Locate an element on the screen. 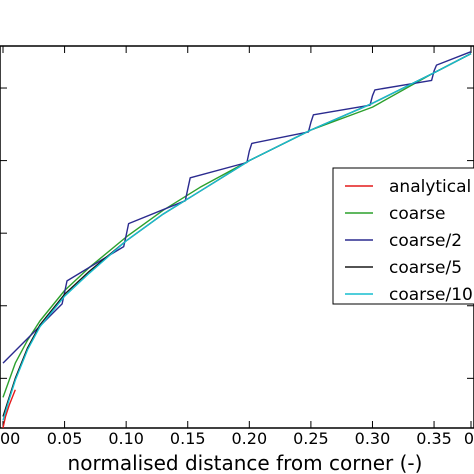 The height and width of the screenshot is (474, 474). legend-label: analytical is located at coordinates (430, 187).